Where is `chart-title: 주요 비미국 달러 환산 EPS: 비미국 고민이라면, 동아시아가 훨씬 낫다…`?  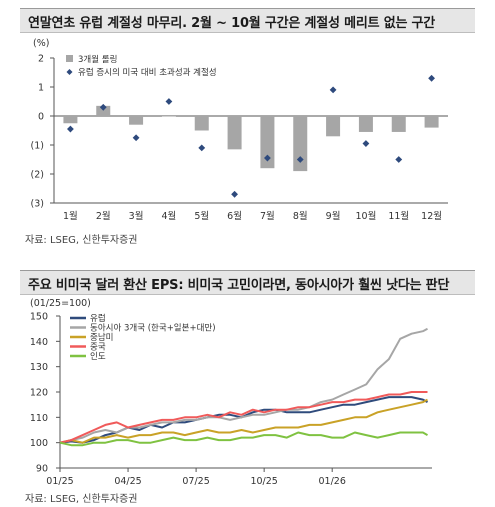
chart-title: 주요 비미국 달러 환산 EPS: 비미국 고민이라면, 동아시아가 훨씬 낫다… is located at coordinates (239, 285).